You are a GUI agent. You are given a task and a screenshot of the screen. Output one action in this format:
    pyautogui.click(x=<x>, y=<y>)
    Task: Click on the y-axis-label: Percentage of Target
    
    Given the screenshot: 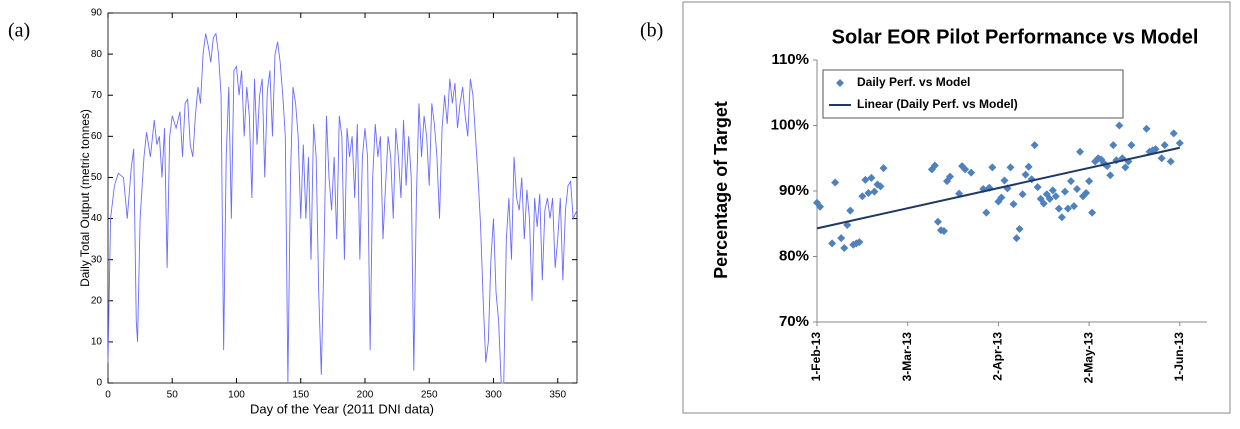 What is the action you would take?
    pyautogui.click(x=721, y=190)
    